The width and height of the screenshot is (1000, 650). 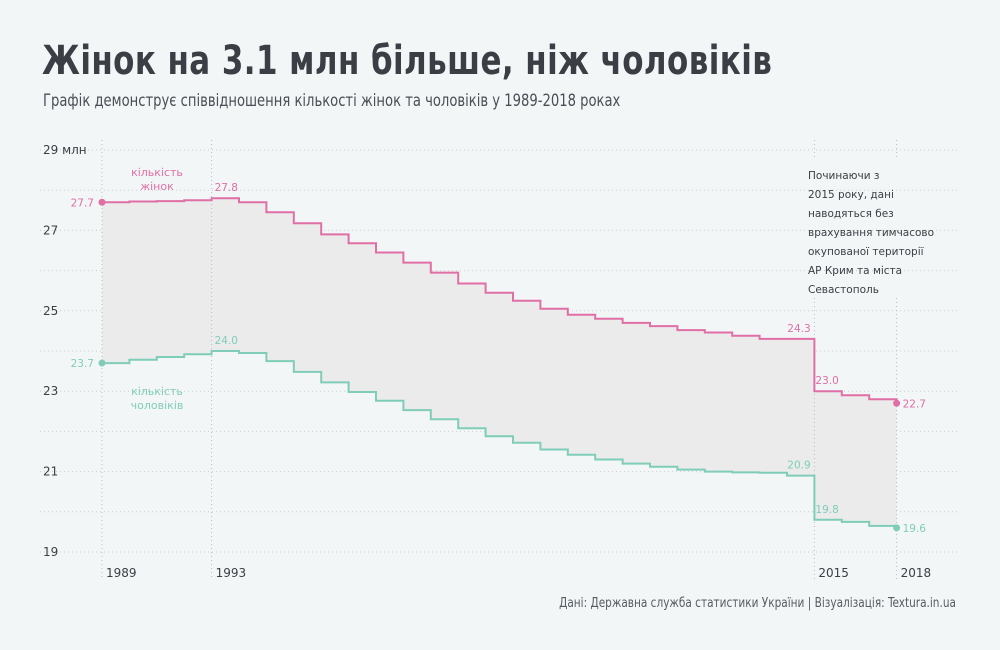 What do you see at coordinates (50, 391) in the screenshot?
I see `y-tick-label-23: 23` at bounding box center [50, 391].